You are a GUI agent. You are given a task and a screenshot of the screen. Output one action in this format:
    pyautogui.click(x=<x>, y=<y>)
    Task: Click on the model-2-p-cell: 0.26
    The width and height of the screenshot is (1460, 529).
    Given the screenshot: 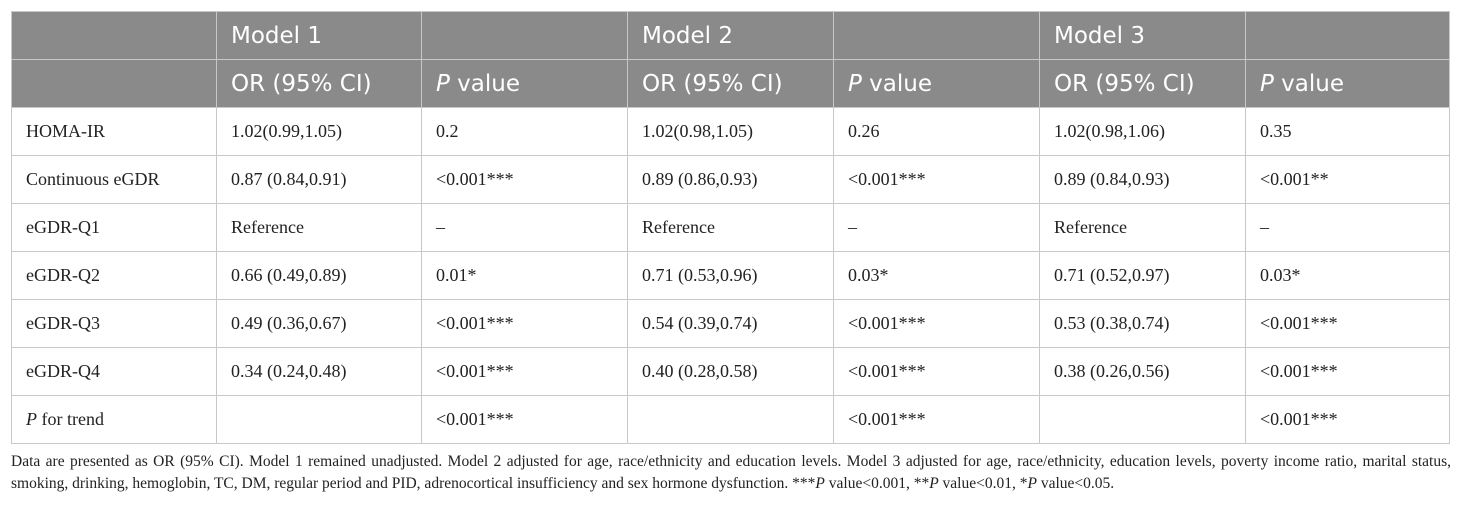 What is the action you would take?
    pyautogui.click(x=936, y=131)
    